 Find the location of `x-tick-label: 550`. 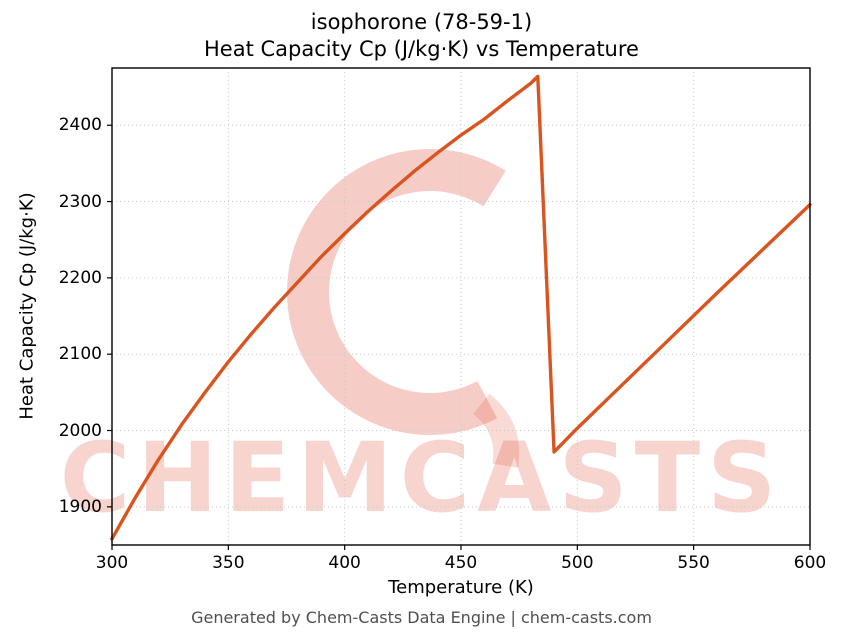

x-tick-label: 550 is located at coordinates (693, 563).